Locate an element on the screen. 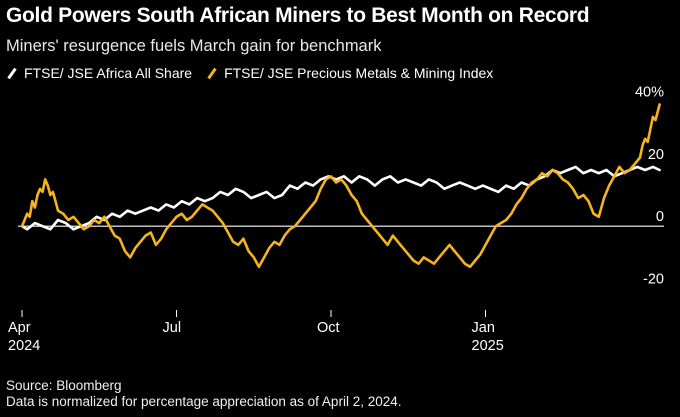 Image resolution: width=680 pixels, height=417 pixels. y-tick-label: 0 is located at coordinates (660, 217).